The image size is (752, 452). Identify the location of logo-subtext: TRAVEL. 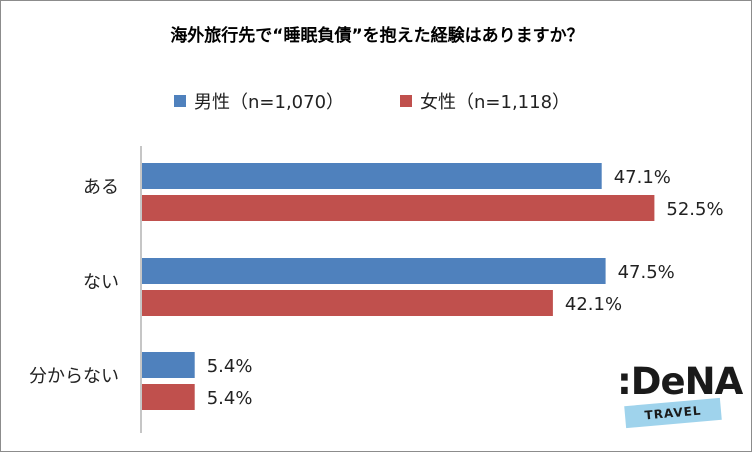
(673, 413).